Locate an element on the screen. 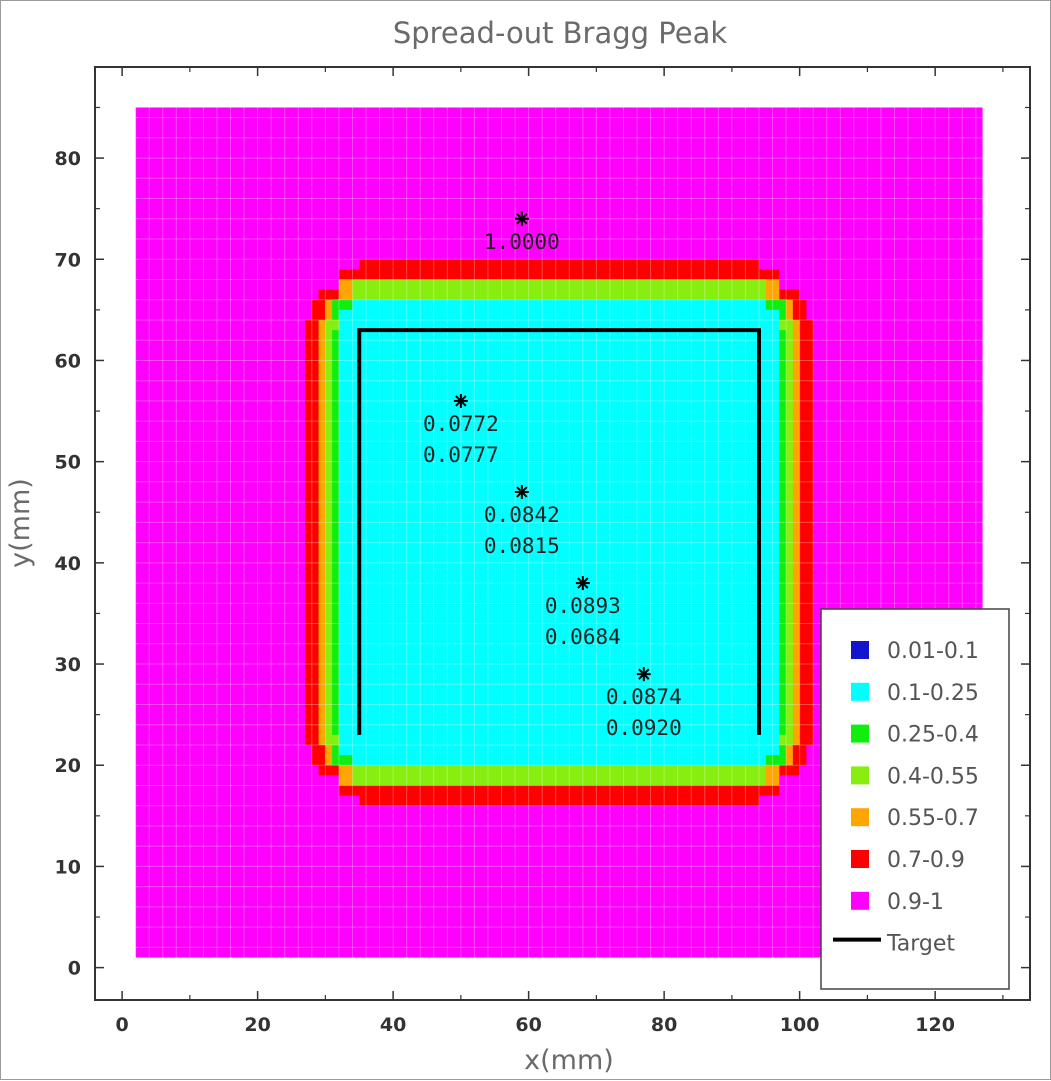 The height and width of the screenshot is (1081, 1051). legend-label: 0.4-0.55 is located at coordinates (933, 776).